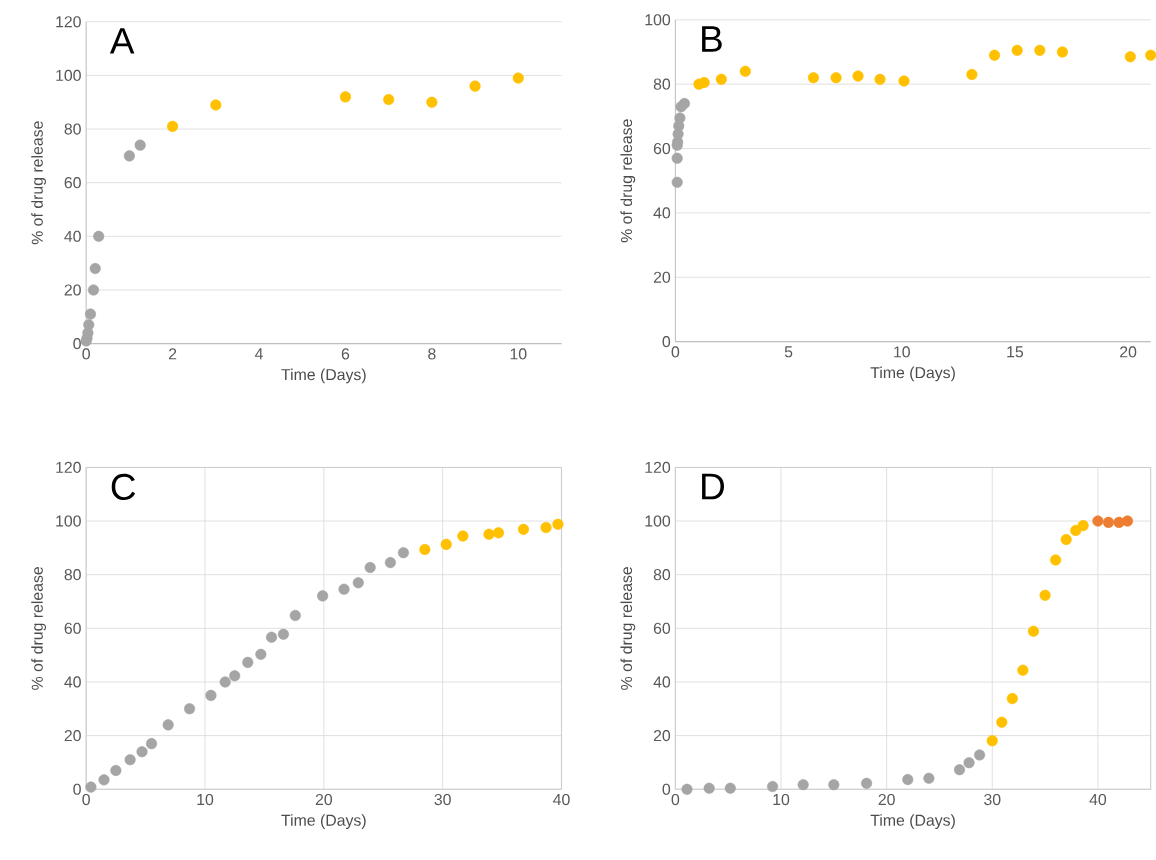 Image resolution: width=1156 pixels, height=860 pixels. Describe the element at coordinates (432, 354) in the screenshot. I see `x-tick-label: 8` at that location.